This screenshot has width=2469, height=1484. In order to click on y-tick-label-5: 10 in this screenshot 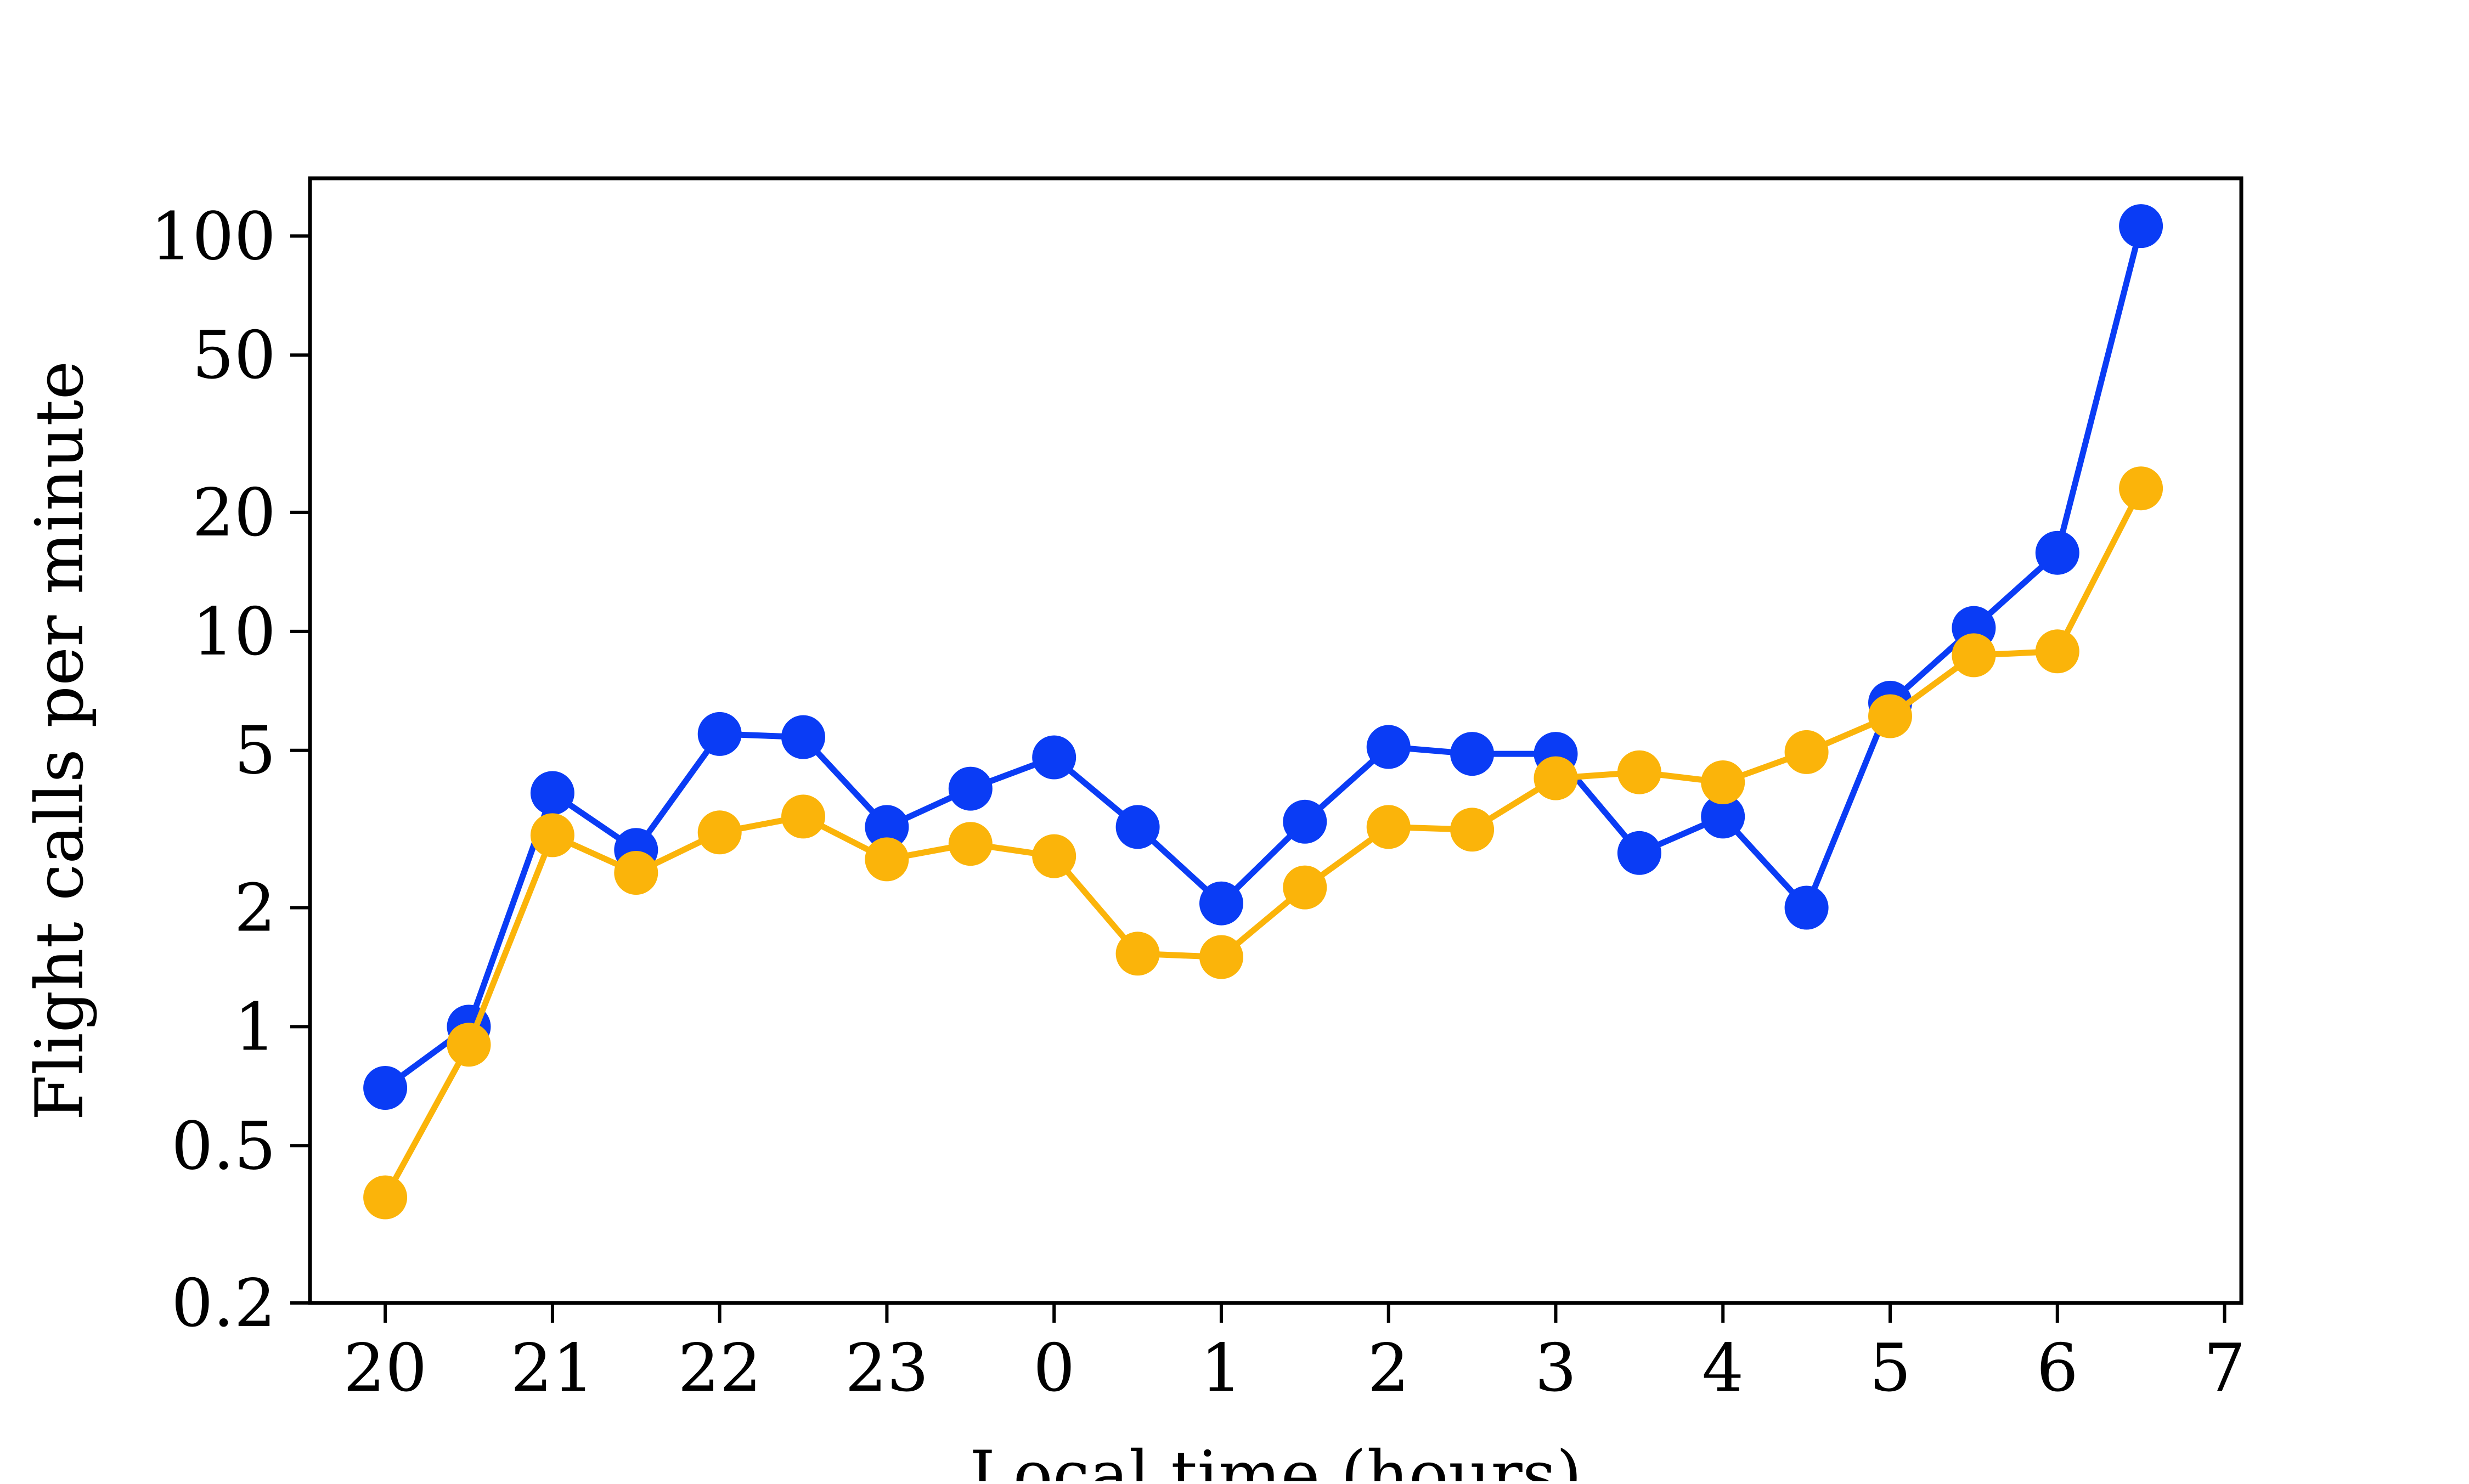, I will do `click(234, 632)`.